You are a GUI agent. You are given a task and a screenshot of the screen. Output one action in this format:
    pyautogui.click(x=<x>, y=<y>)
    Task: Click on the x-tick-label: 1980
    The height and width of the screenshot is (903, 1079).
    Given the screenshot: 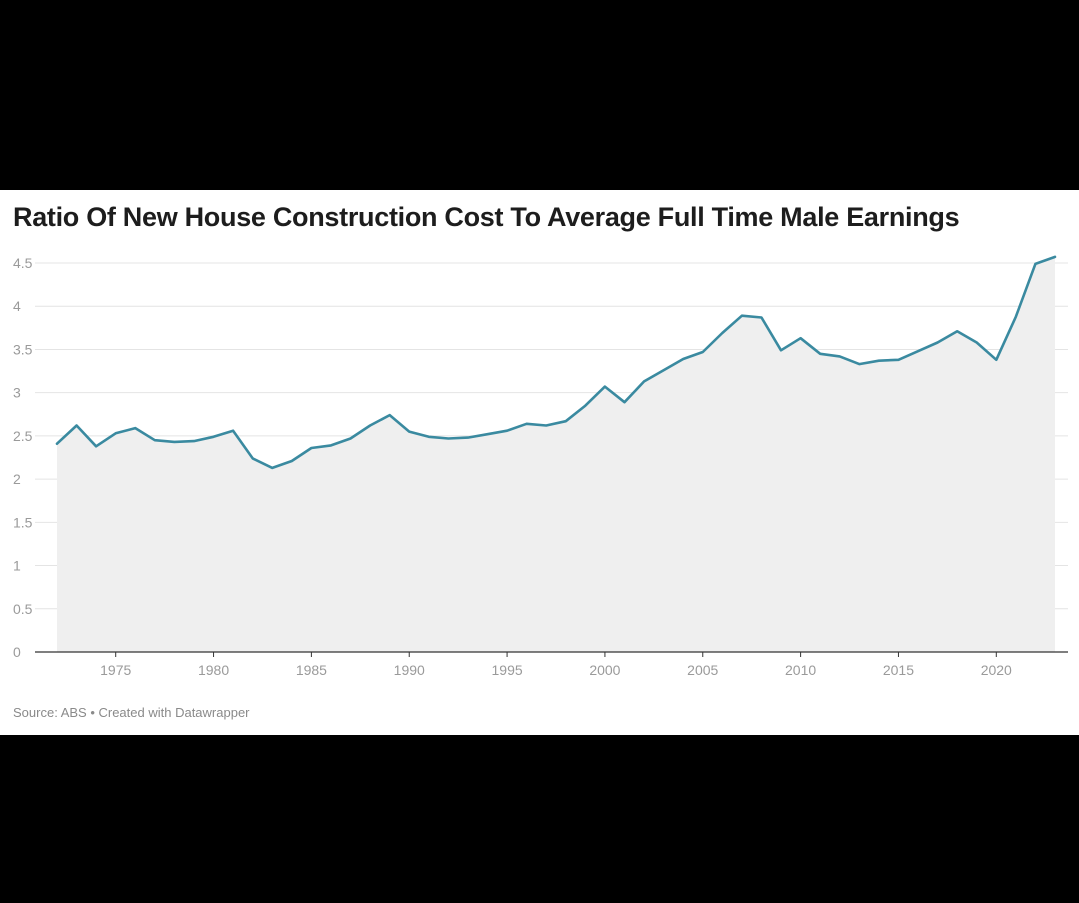 What is the action you would take?
    pyautogui.click(x=213, y=670)
    